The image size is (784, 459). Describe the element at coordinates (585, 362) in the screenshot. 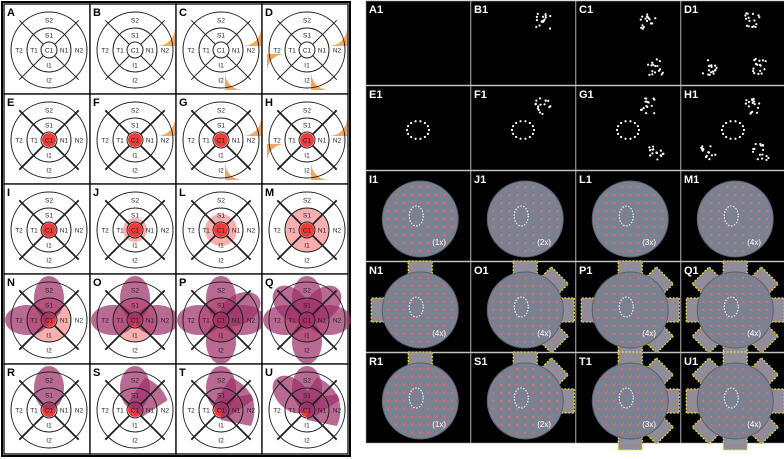

I see `panel-label: T1` at that location.